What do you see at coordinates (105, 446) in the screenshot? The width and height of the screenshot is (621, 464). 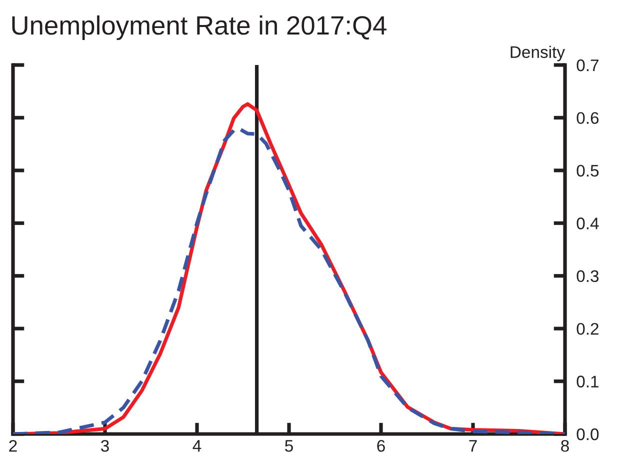 I see `x-tick-label: 3` at bounding box center [105, 446].